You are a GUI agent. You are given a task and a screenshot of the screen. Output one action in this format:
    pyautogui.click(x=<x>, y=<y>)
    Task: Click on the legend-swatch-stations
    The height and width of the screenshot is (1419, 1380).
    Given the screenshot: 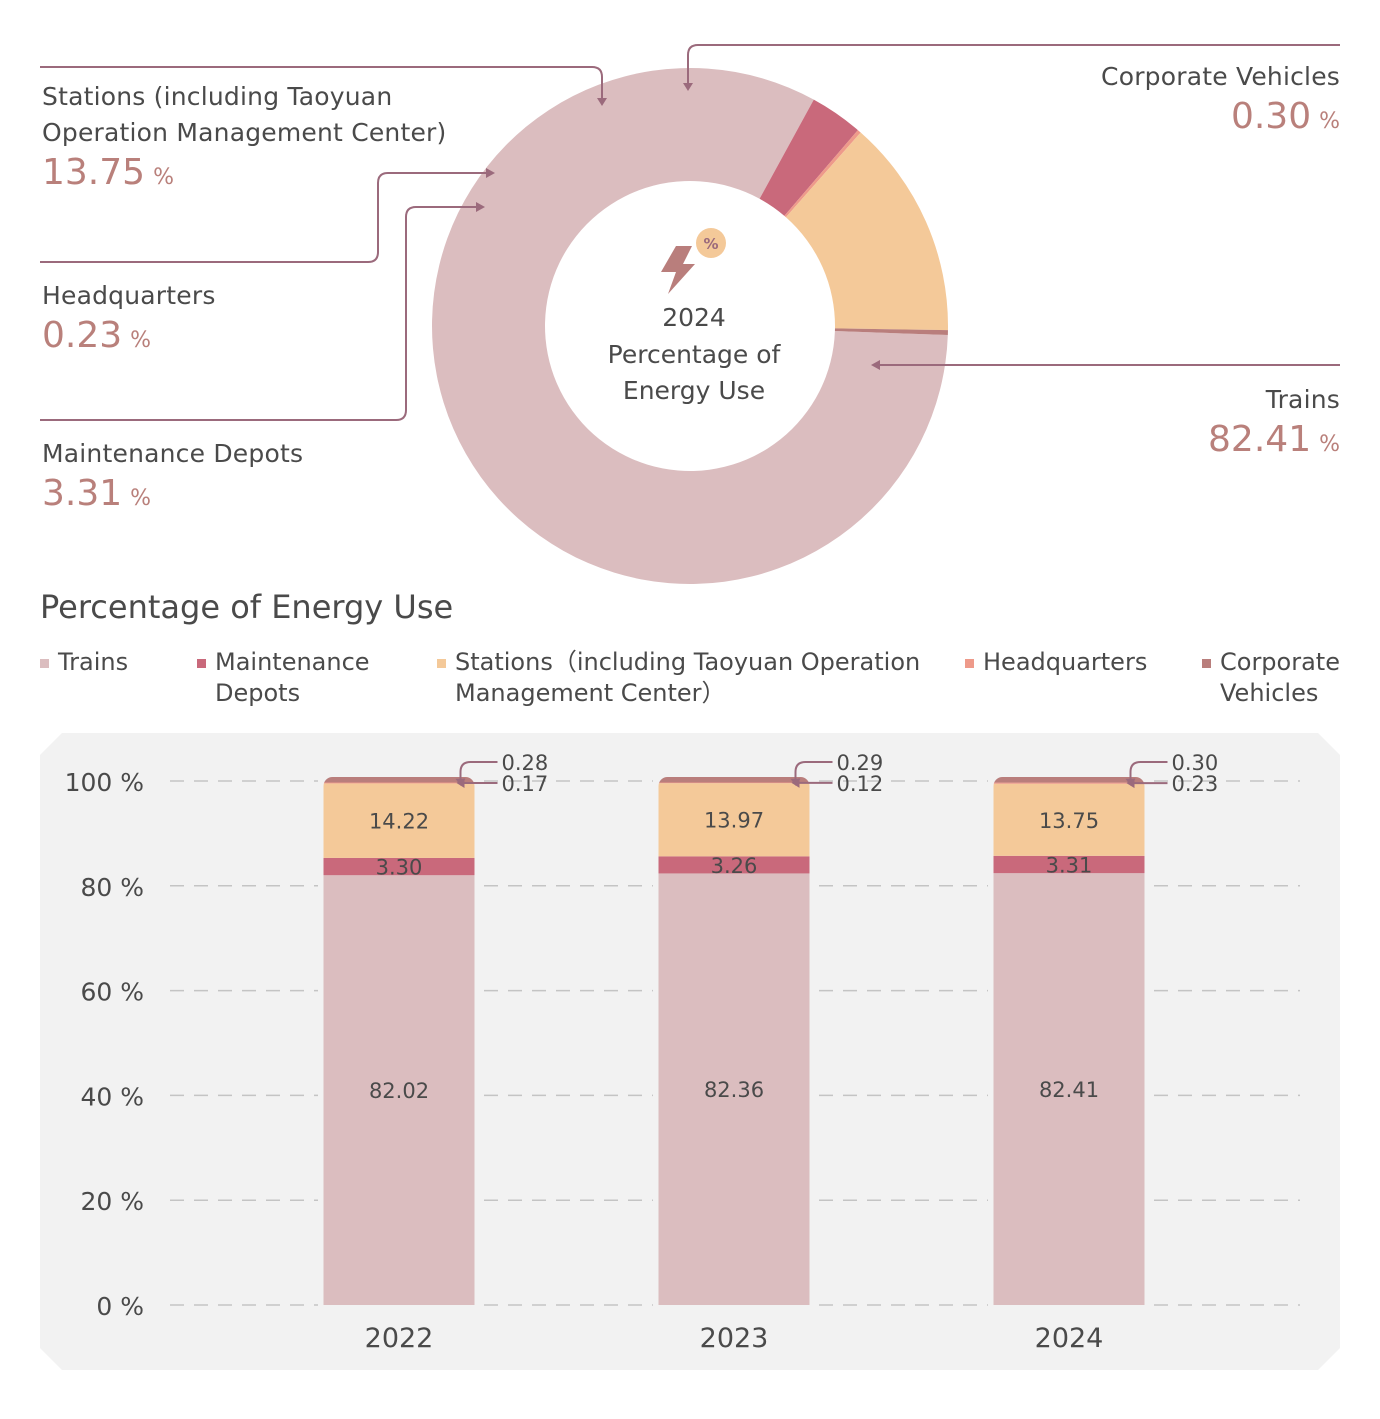 What is the action you would take?
    pyautogui.click(x=441, y=663)
    